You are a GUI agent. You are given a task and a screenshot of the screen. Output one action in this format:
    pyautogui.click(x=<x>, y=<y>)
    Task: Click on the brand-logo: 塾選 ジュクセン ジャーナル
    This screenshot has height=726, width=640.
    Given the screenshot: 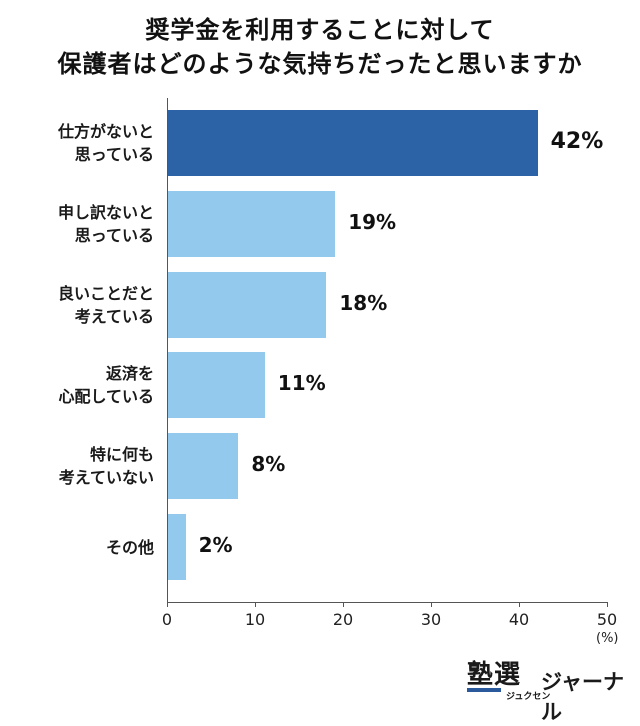 What is the action you would take?
    pyautogui.click(x=546, y=689)
    